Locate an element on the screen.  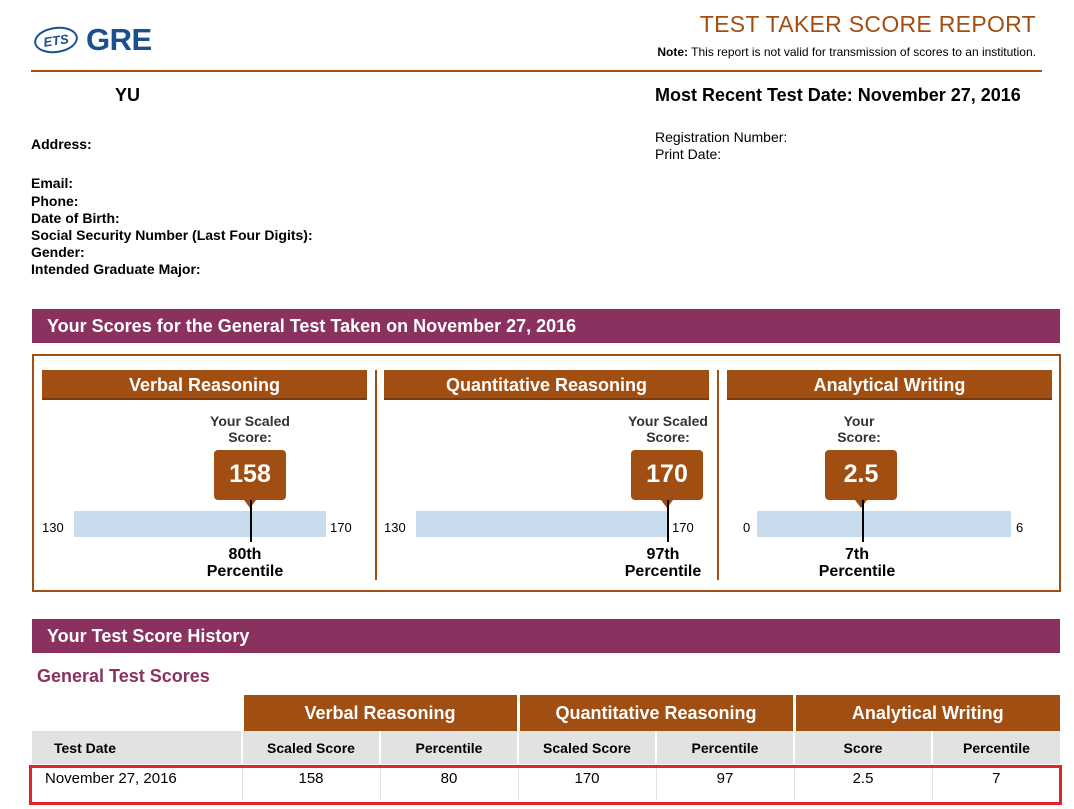
quant-score-marker is located at coordinates (668, 521).